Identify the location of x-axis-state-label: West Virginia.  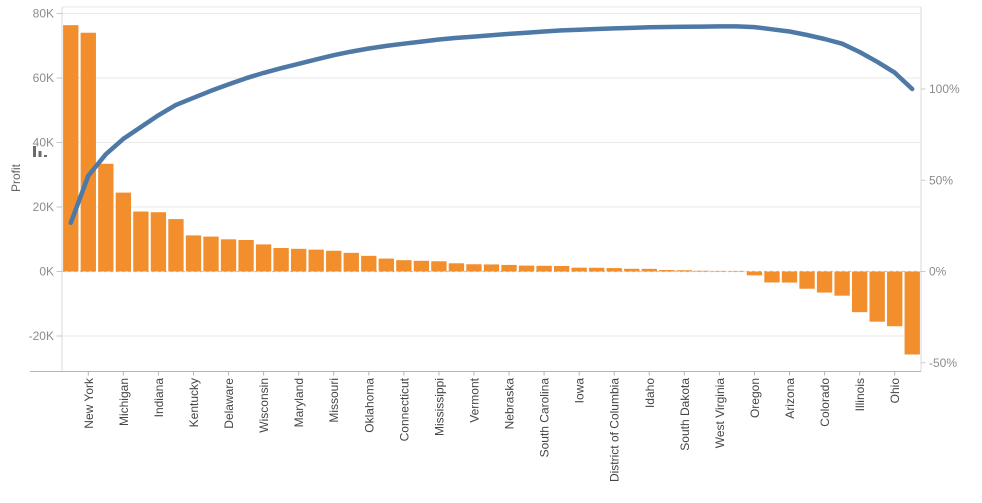
(720, 413).